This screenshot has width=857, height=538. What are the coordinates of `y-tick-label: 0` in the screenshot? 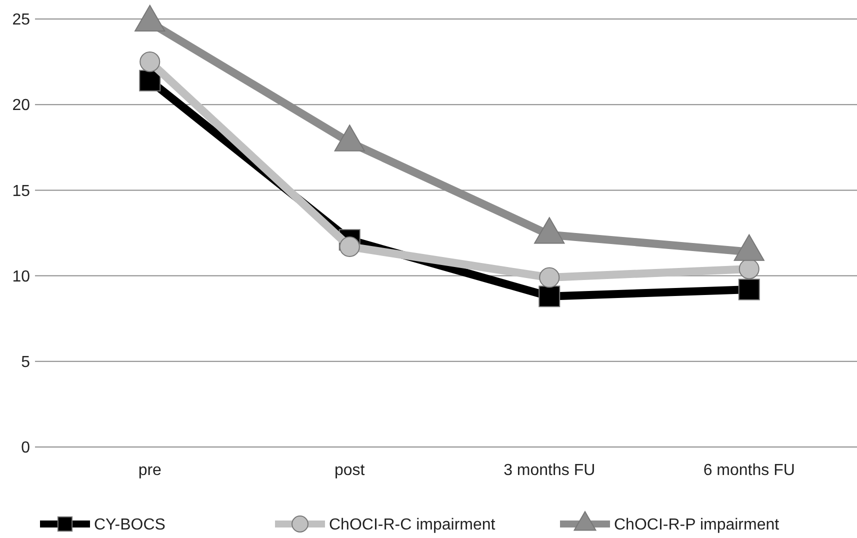 It's located at (25, 448).